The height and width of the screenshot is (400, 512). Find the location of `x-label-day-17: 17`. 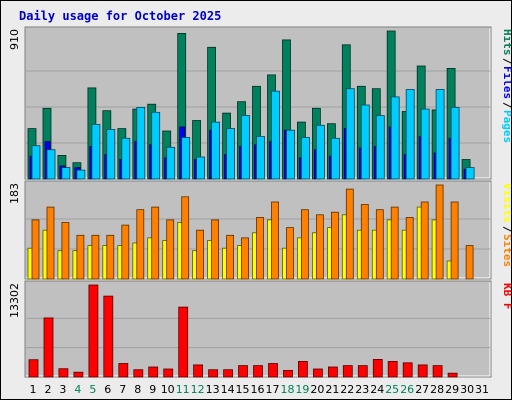

x-label-day-17: 17 is located at coordinates (273, 389).